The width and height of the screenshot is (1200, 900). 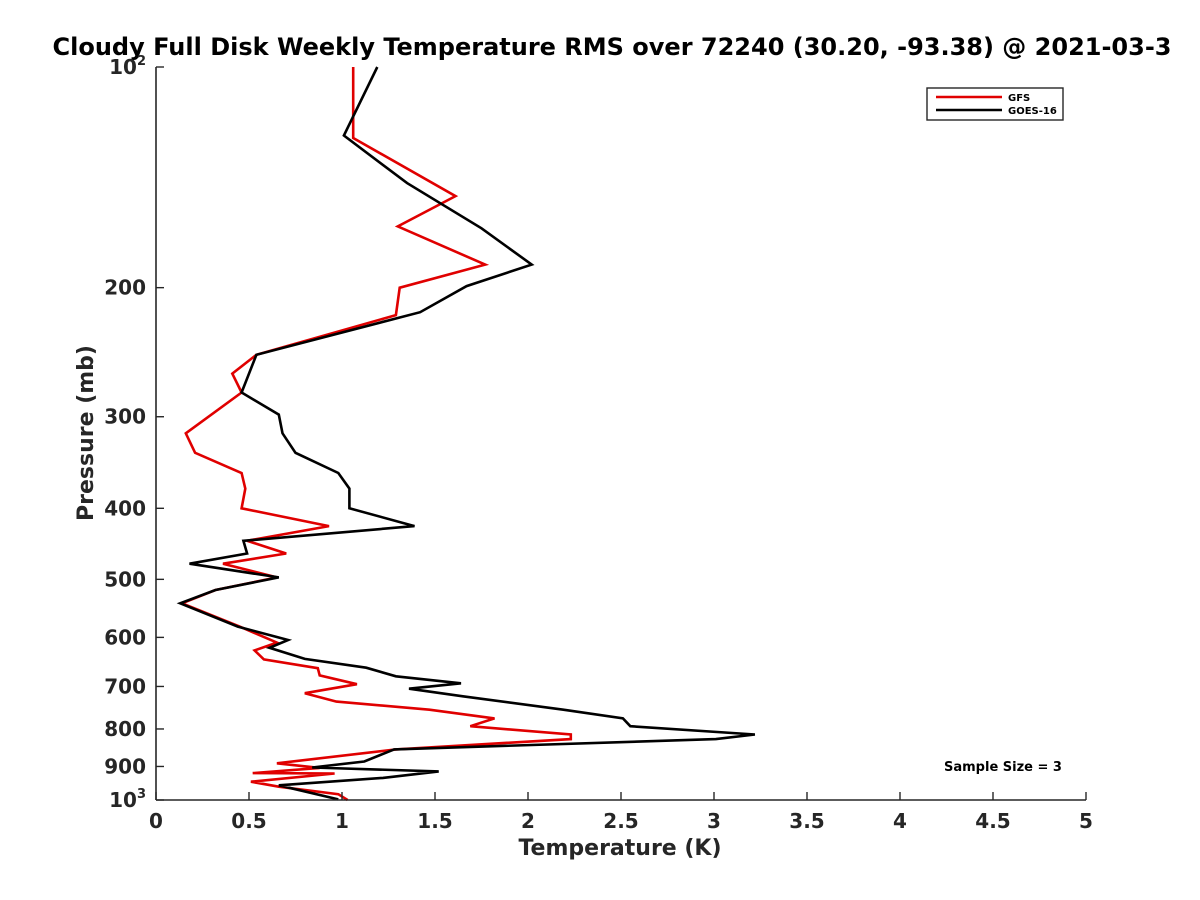 I want to click on x-tick-label: 1.5, so click(x=434, y=821).